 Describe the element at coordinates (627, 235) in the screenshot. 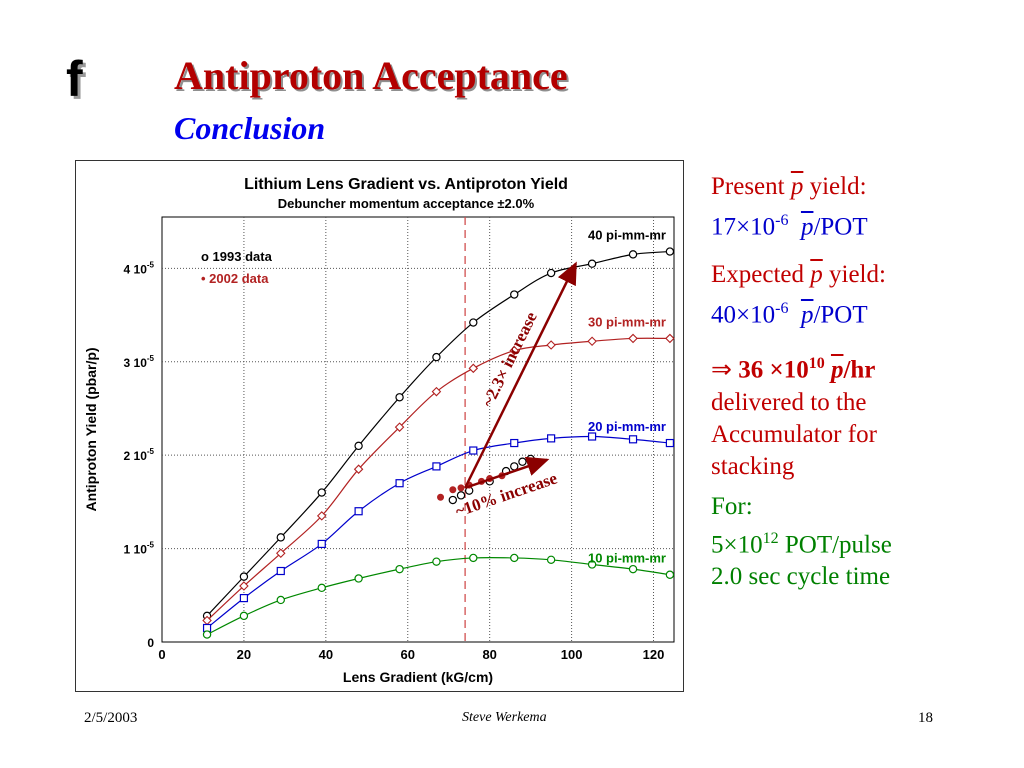

I see `series-label: 40 pi-mm-mr` at that location.